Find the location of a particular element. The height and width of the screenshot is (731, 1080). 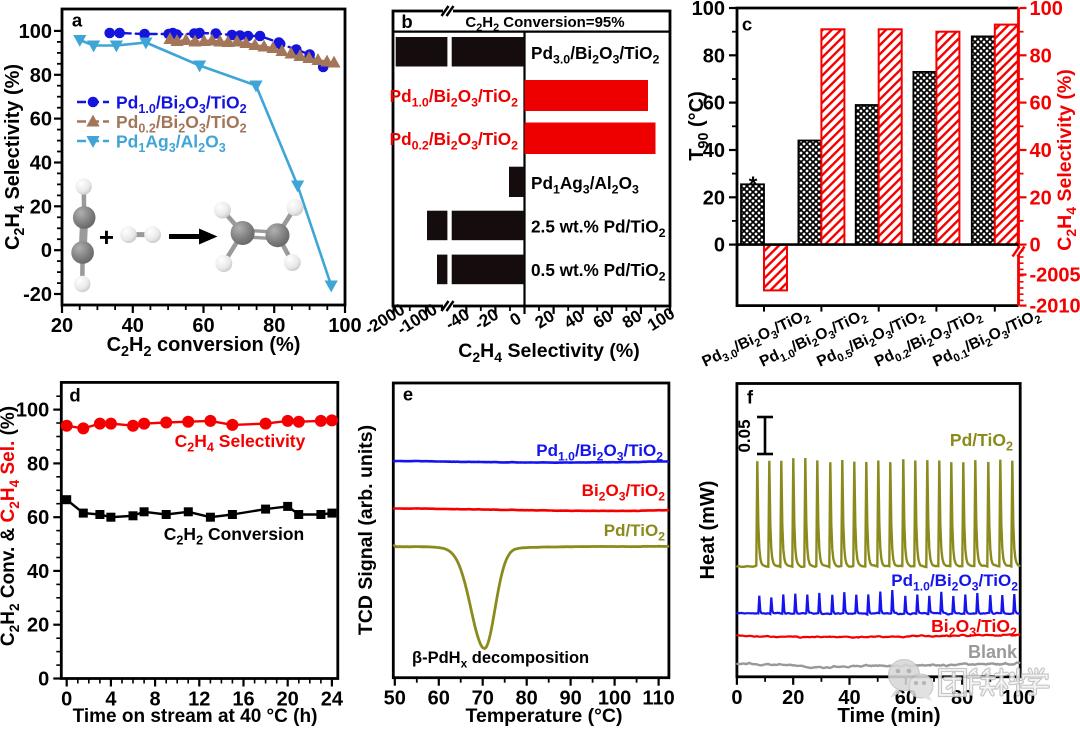

svg-text: Time on stream at 40 °C (h) is located at coordinates (195, 716).